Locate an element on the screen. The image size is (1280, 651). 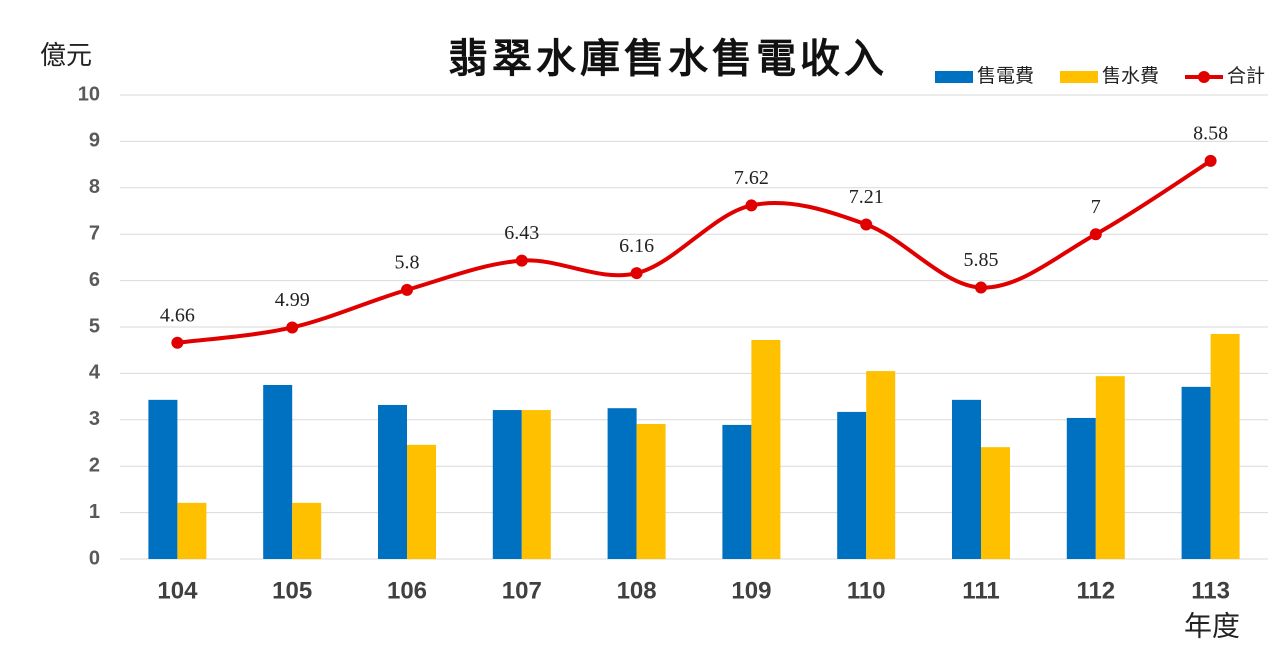
y-tick-label: 5 is located at coordinates (94, 326).